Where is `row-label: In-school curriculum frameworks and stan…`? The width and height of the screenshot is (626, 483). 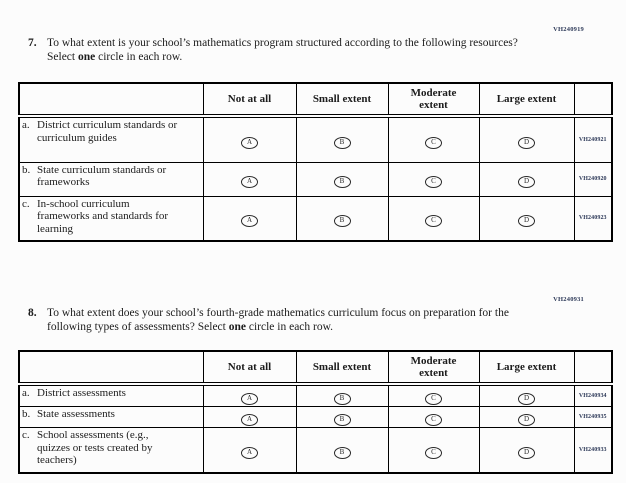
row-label: In-school curriculum frameworks and stan… is located at coordinates (103, 216).